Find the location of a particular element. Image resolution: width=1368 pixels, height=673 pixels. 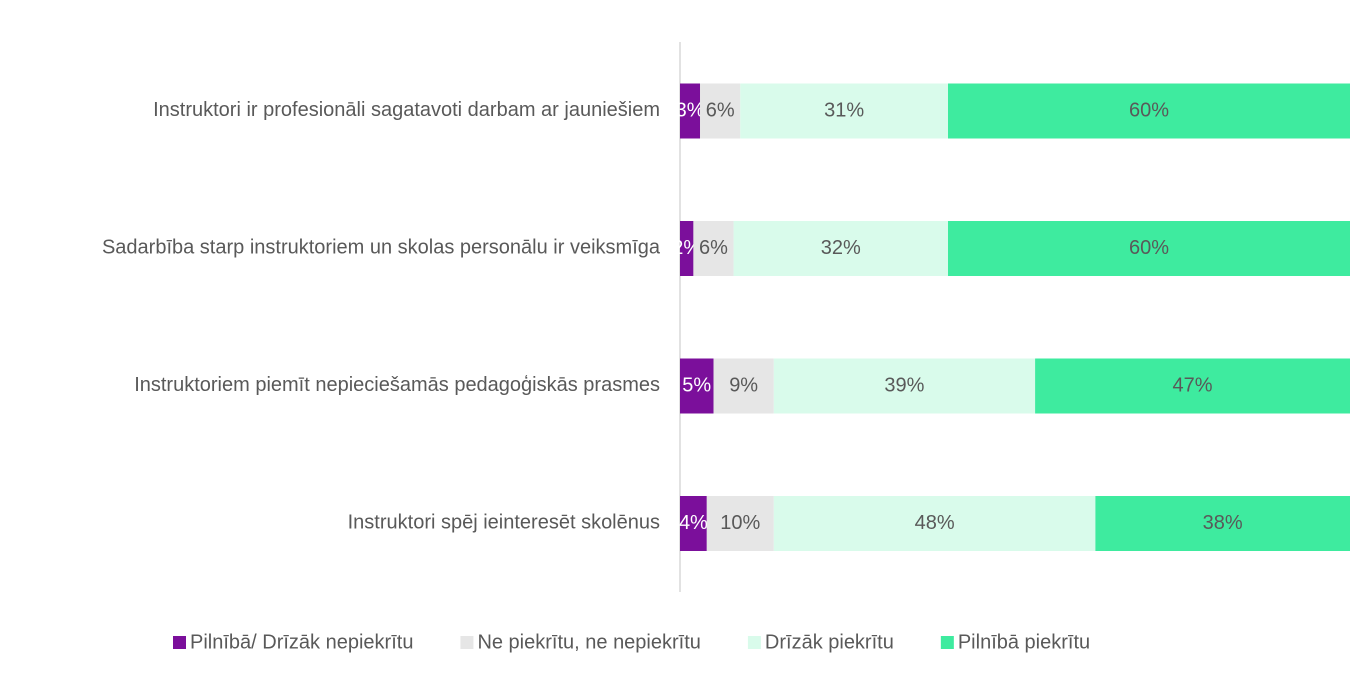

value-label: 10% is located at coordinates (740, 523).